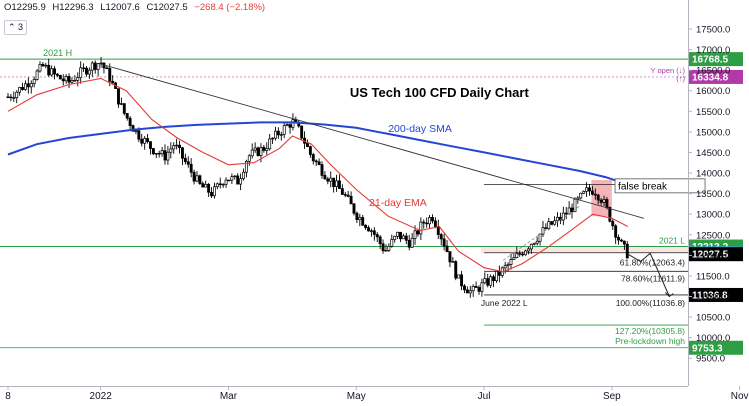 The height and width of the screenshot is (406, 749). Describe the element at coordinates (484, 396) in the screenshot. I see `x-tick-label: Jul` at that location.